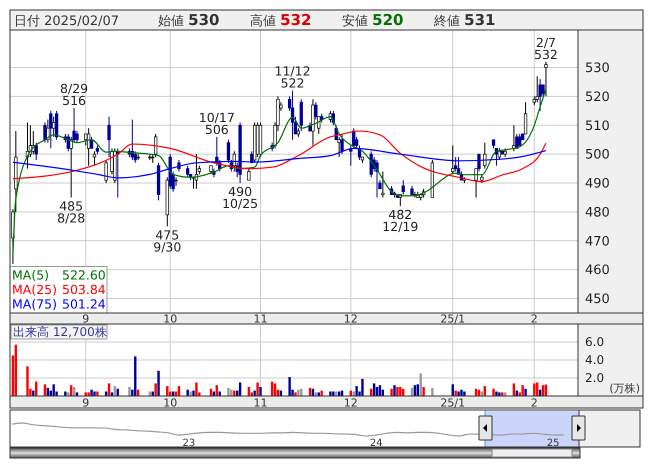 The height and width of the screenshot is (470, 653). What do you see at coordinates (279, 163) in the screenshot?
I see `line-series` at bounding box center [279, 163].